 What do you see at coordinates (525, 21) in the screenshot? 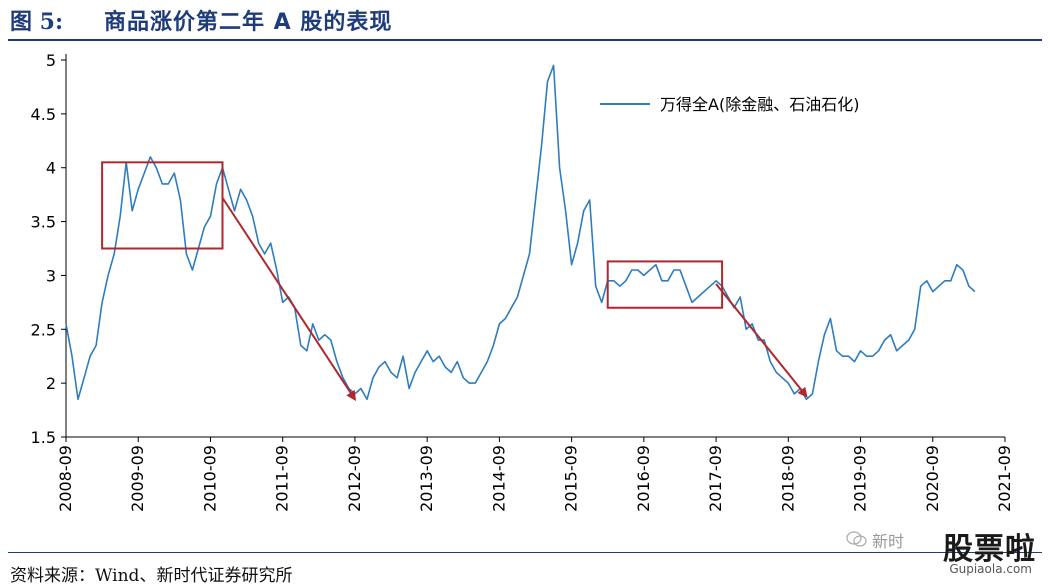
I see `figure-header: 图 5: 商品涨价第二年 A 股的表现` at bounding box center [525, 21].